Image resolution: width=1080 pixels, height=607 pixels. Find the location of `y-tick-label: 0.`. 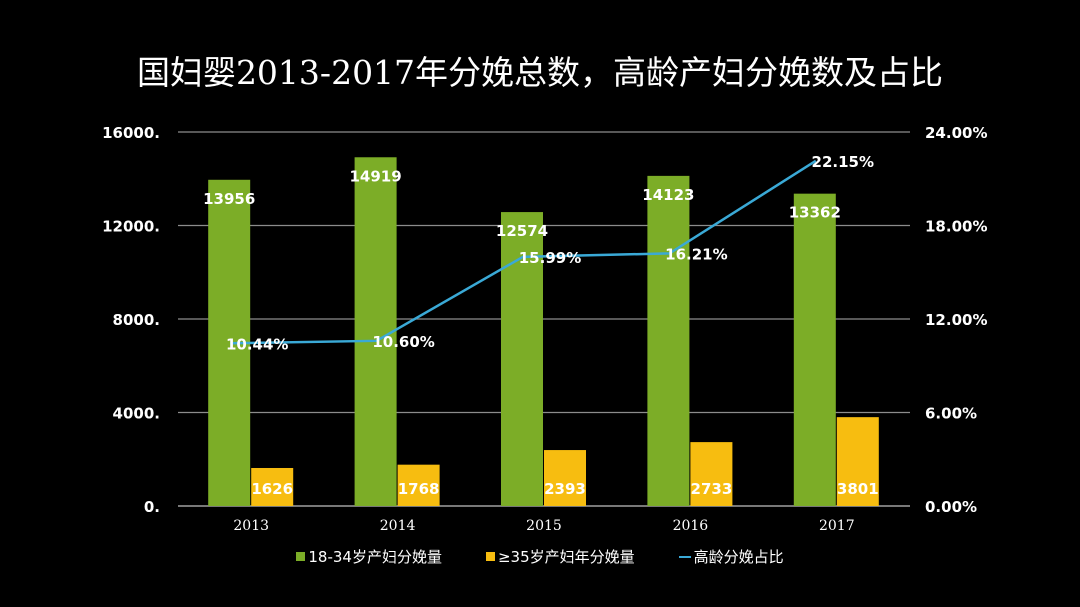

y-tick-label: 0. is located at coordinates (152, 507).